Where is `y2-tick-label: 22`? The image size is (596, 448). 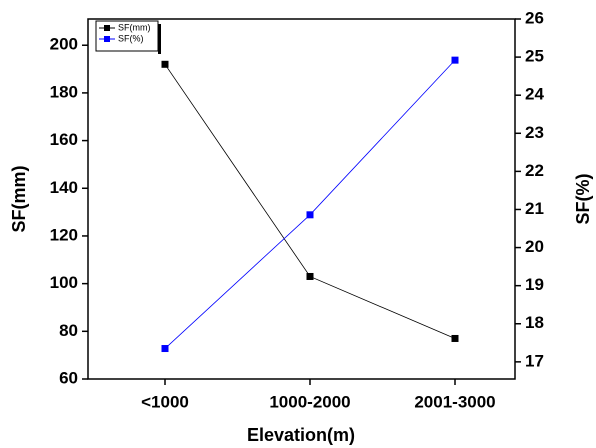 y2-tick-label: 22 is located at coordinates (534, 170).